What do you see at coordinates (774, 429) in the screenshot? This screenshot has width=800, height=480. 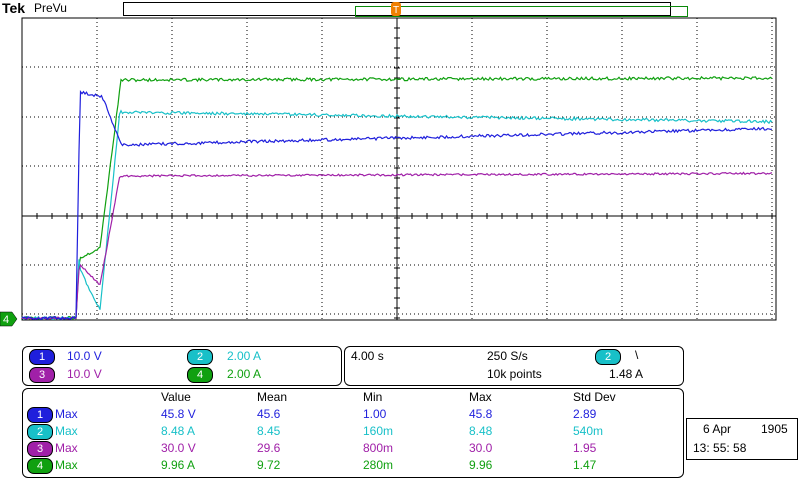 I see `year-text: 1905` at bounding box center [774, 429].